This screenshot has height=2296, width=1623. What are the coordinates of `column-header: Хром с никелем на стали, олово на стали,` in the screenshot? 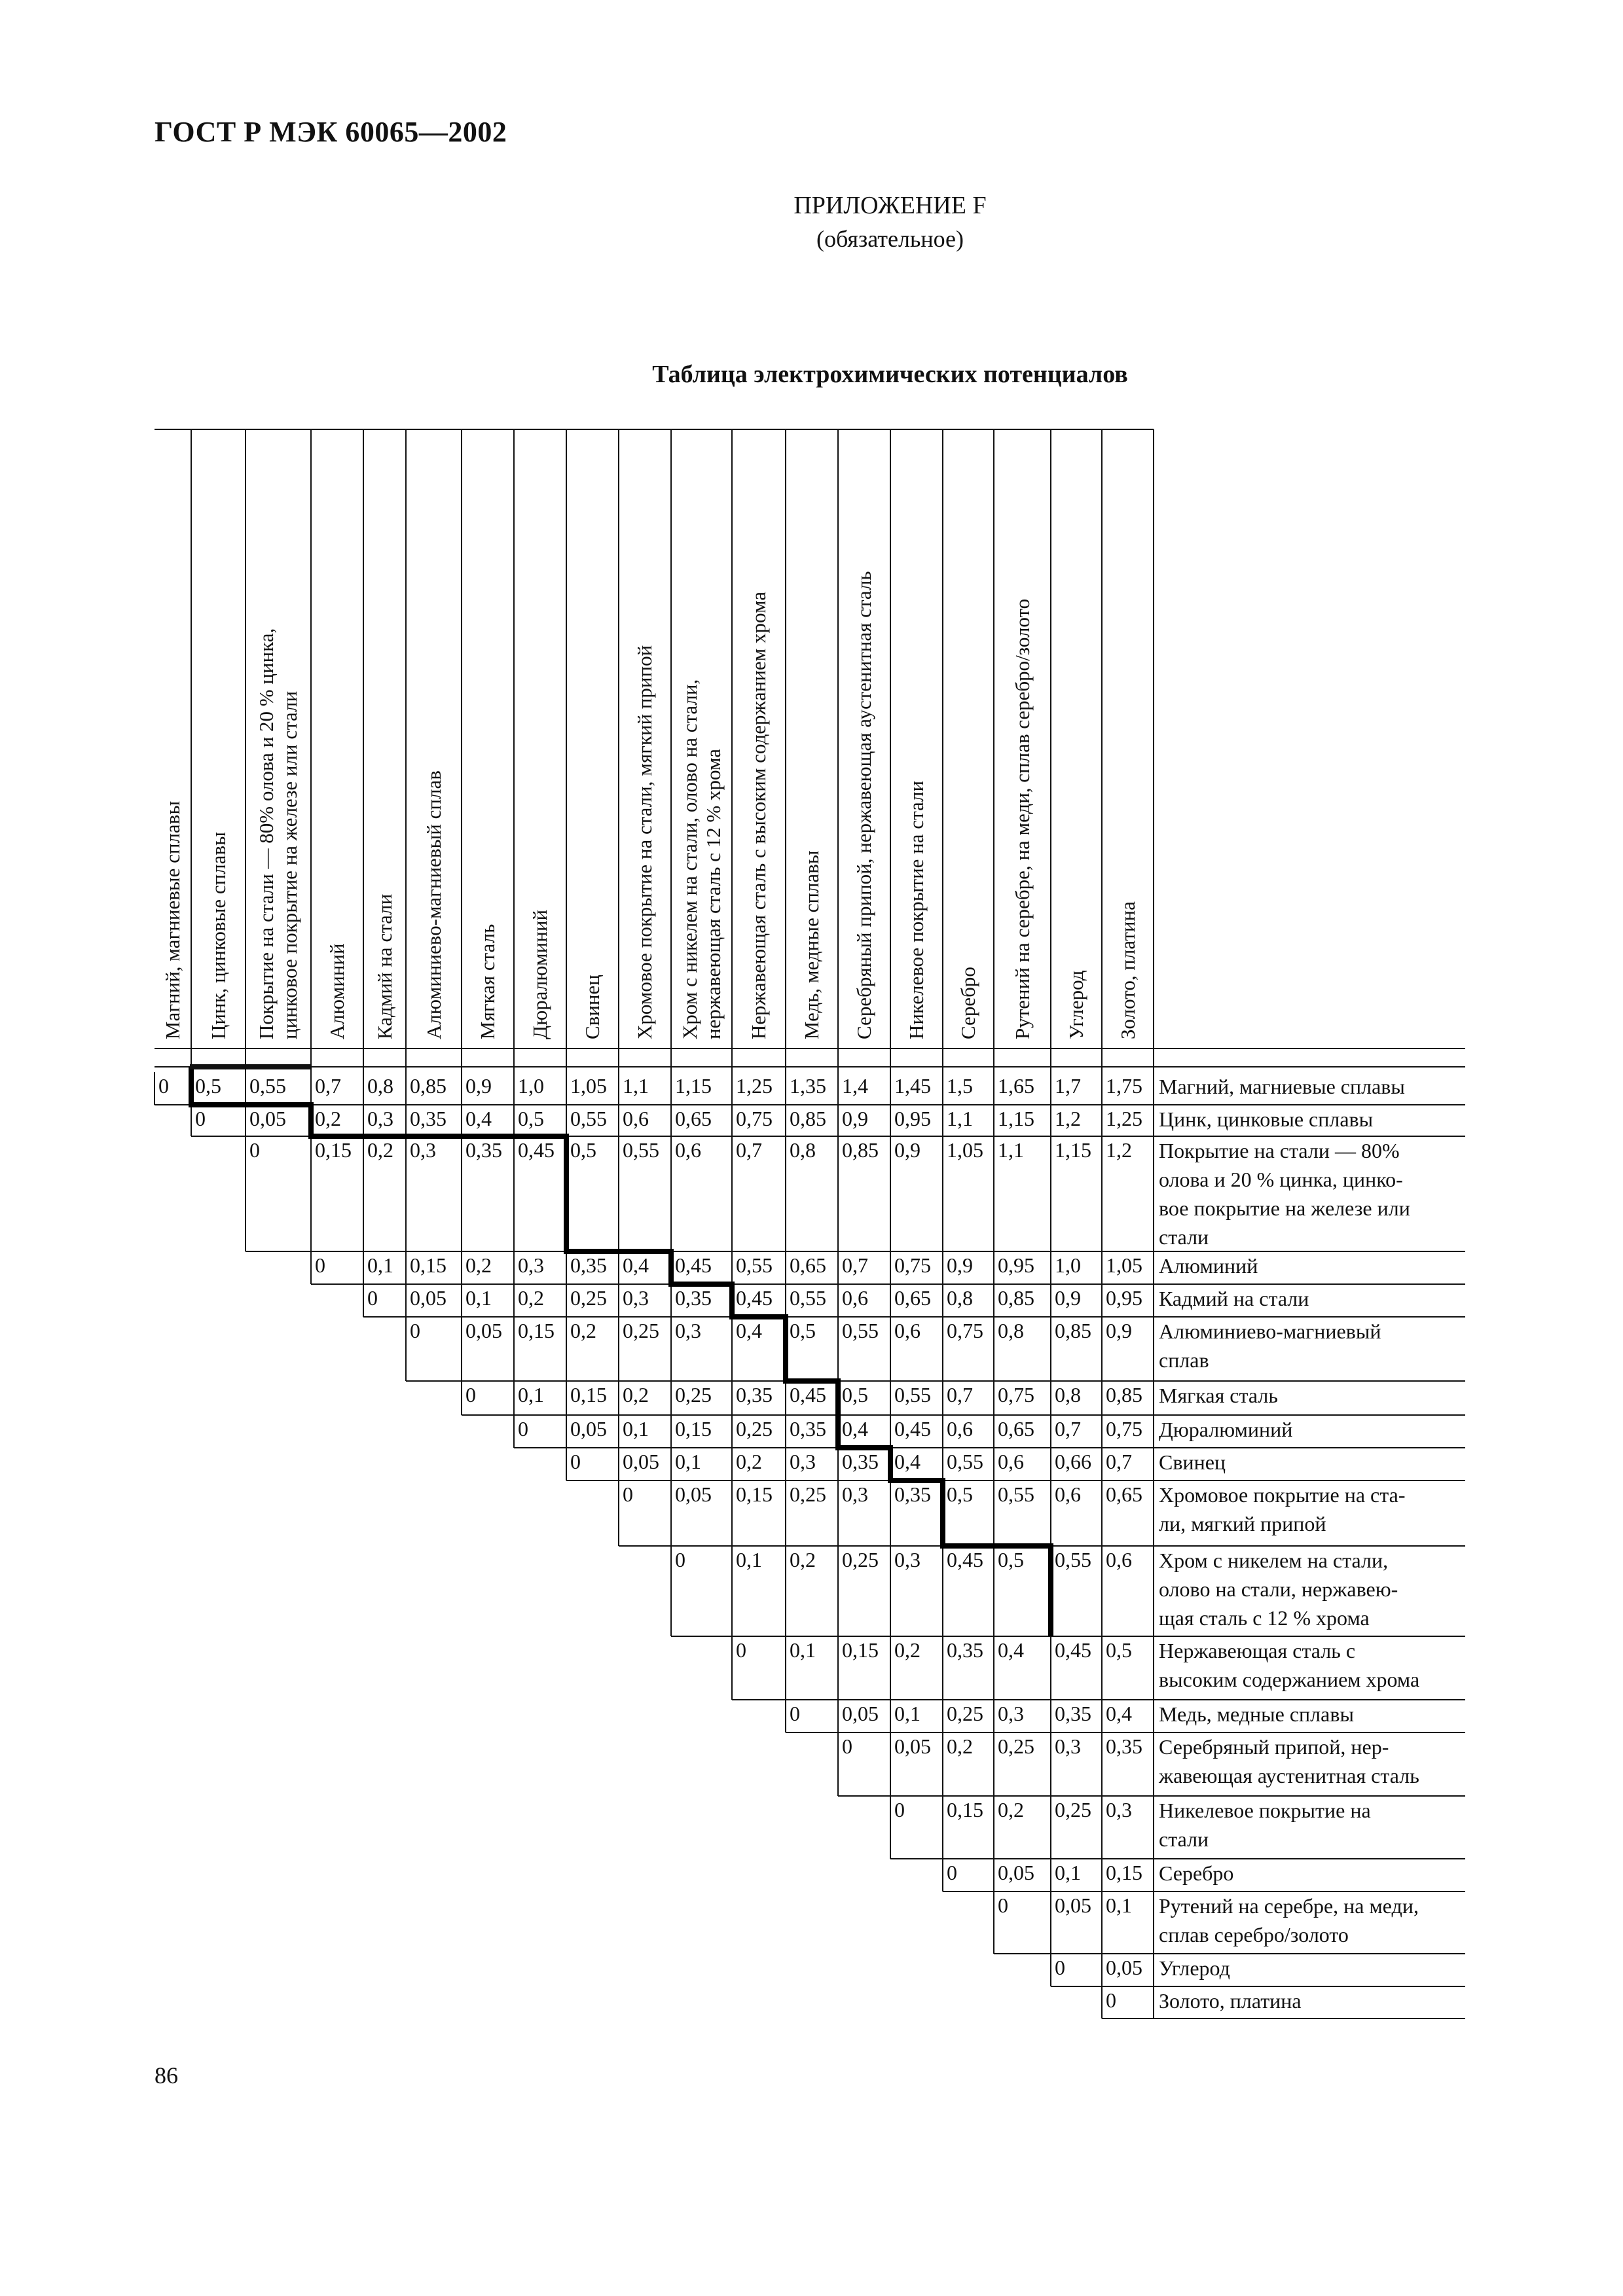 It's located at (689, 859).